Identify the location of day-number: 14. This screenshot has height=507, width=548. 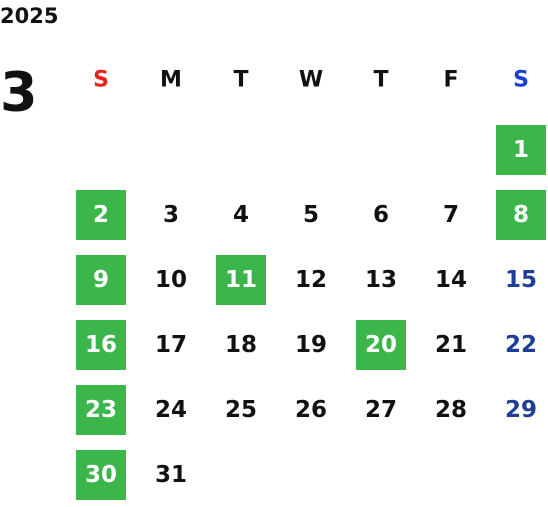
(451, 280).